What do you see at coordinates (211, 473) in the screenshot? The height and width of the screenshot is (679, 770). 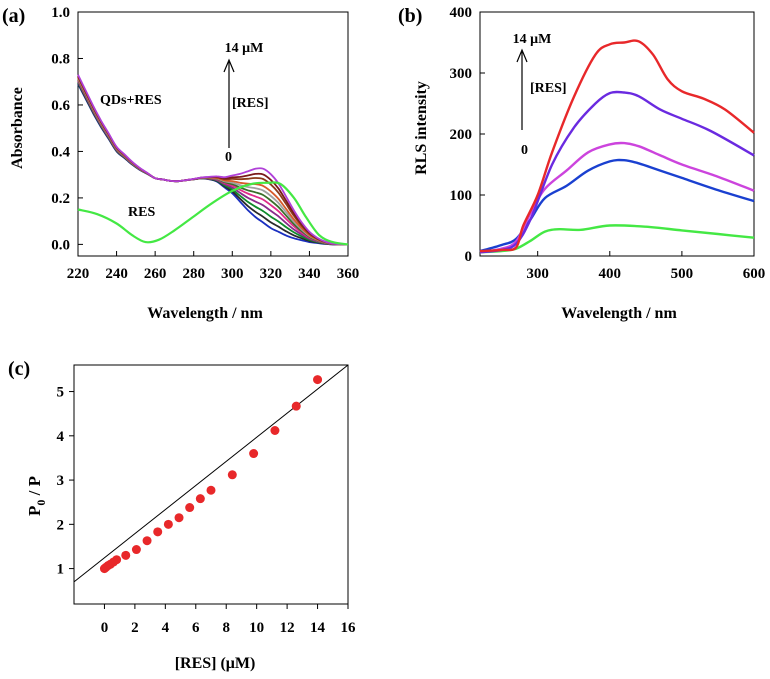 I see `panel-c-fit-line` at bounding box center [211, 473].